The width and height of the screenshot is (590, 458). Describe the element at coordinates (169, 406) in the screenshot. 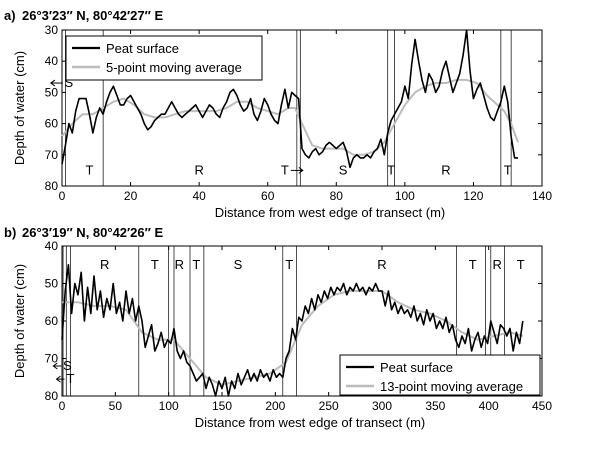

I see `panel-b-x-tick-label: 100` at that location.